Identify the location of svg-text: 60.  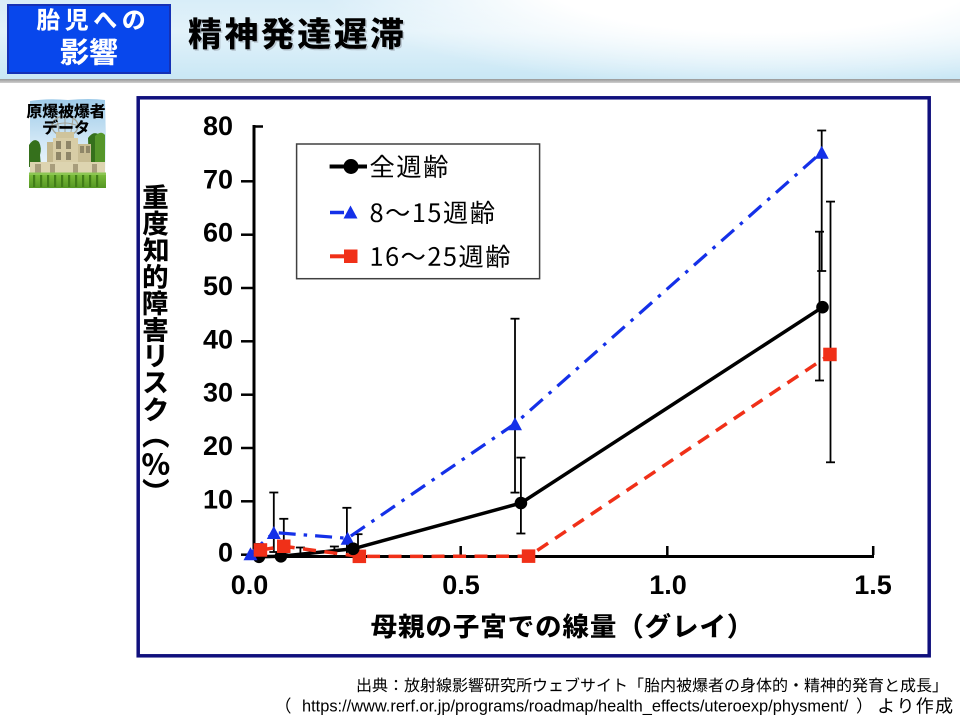
(218, 233).